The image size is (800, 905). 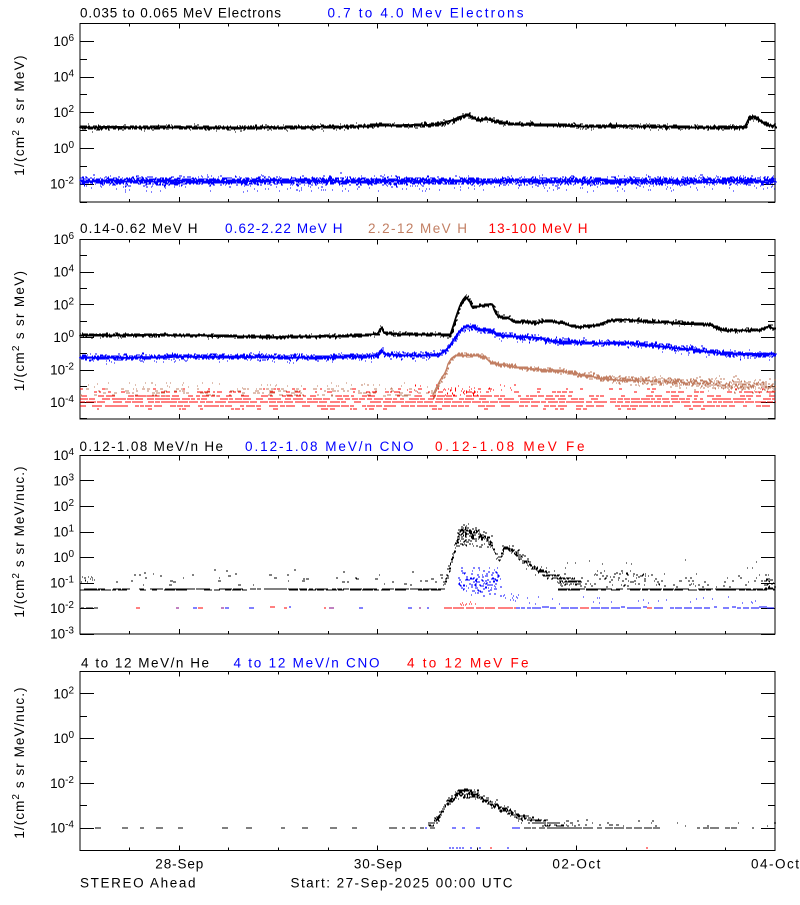 I want to click on svg-text: 4 to 12 MeV/n He, so click(x=145, y=663).